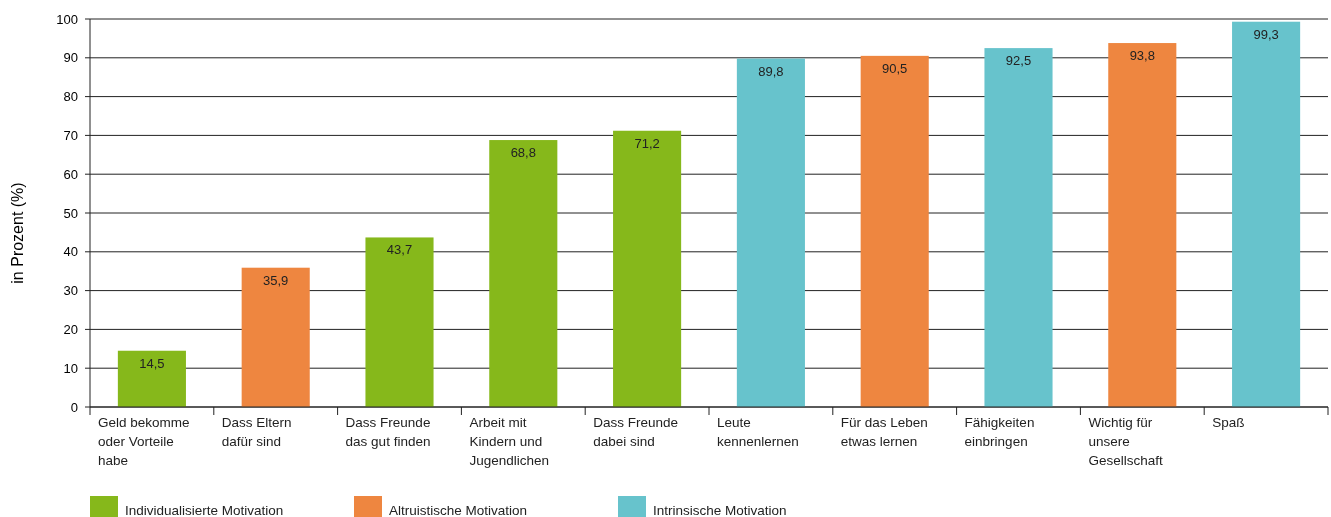  What do you see at coordinates (635, 432) in the screenshot?
I see `x-tick-label: Dass Freunde dabei sind` at bounding box center [635, 432].